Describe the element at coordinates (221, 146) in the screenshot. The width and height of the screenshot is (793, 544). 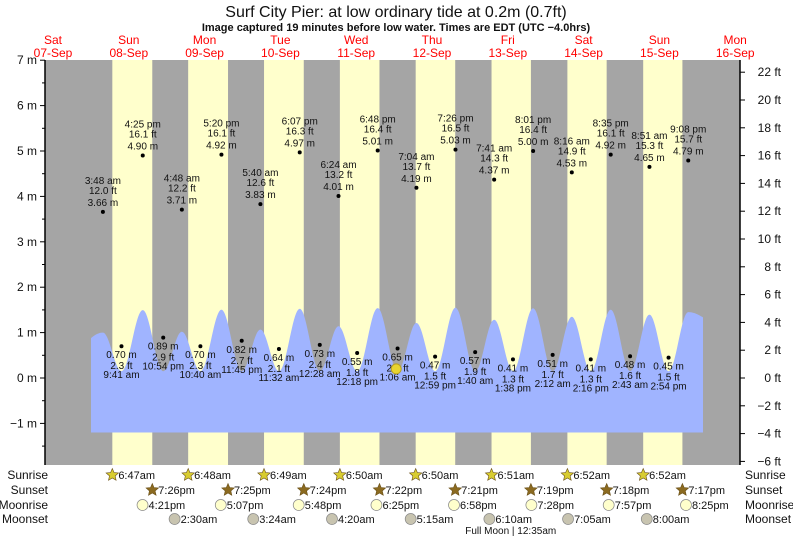
I see `high-tide-meters: 4.92 m` at that location.